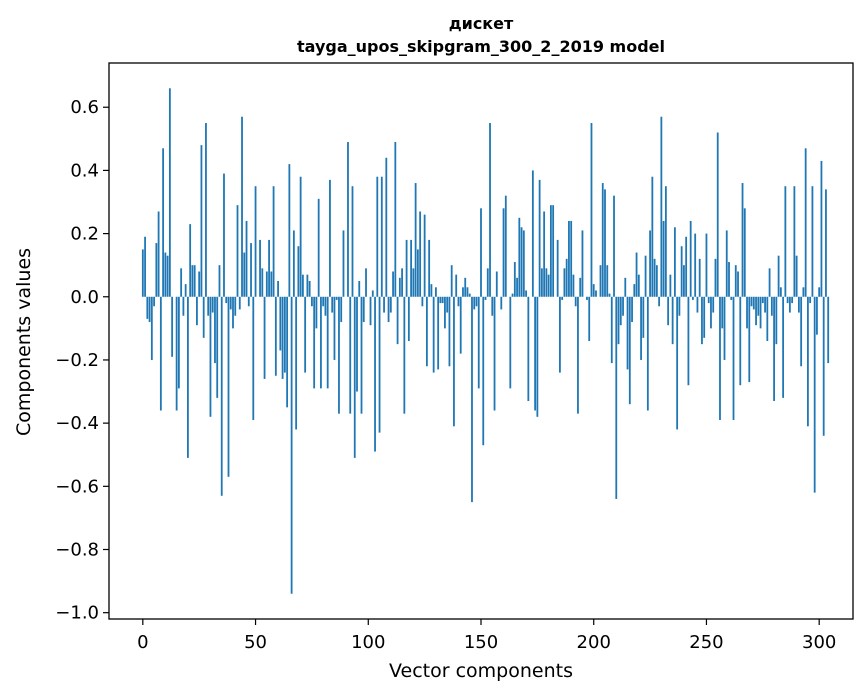 The image size is (867, 696). Describe the element at coordinates (77, 550) in the screenshot. I see `y-tick-label: −0.8` at that location.